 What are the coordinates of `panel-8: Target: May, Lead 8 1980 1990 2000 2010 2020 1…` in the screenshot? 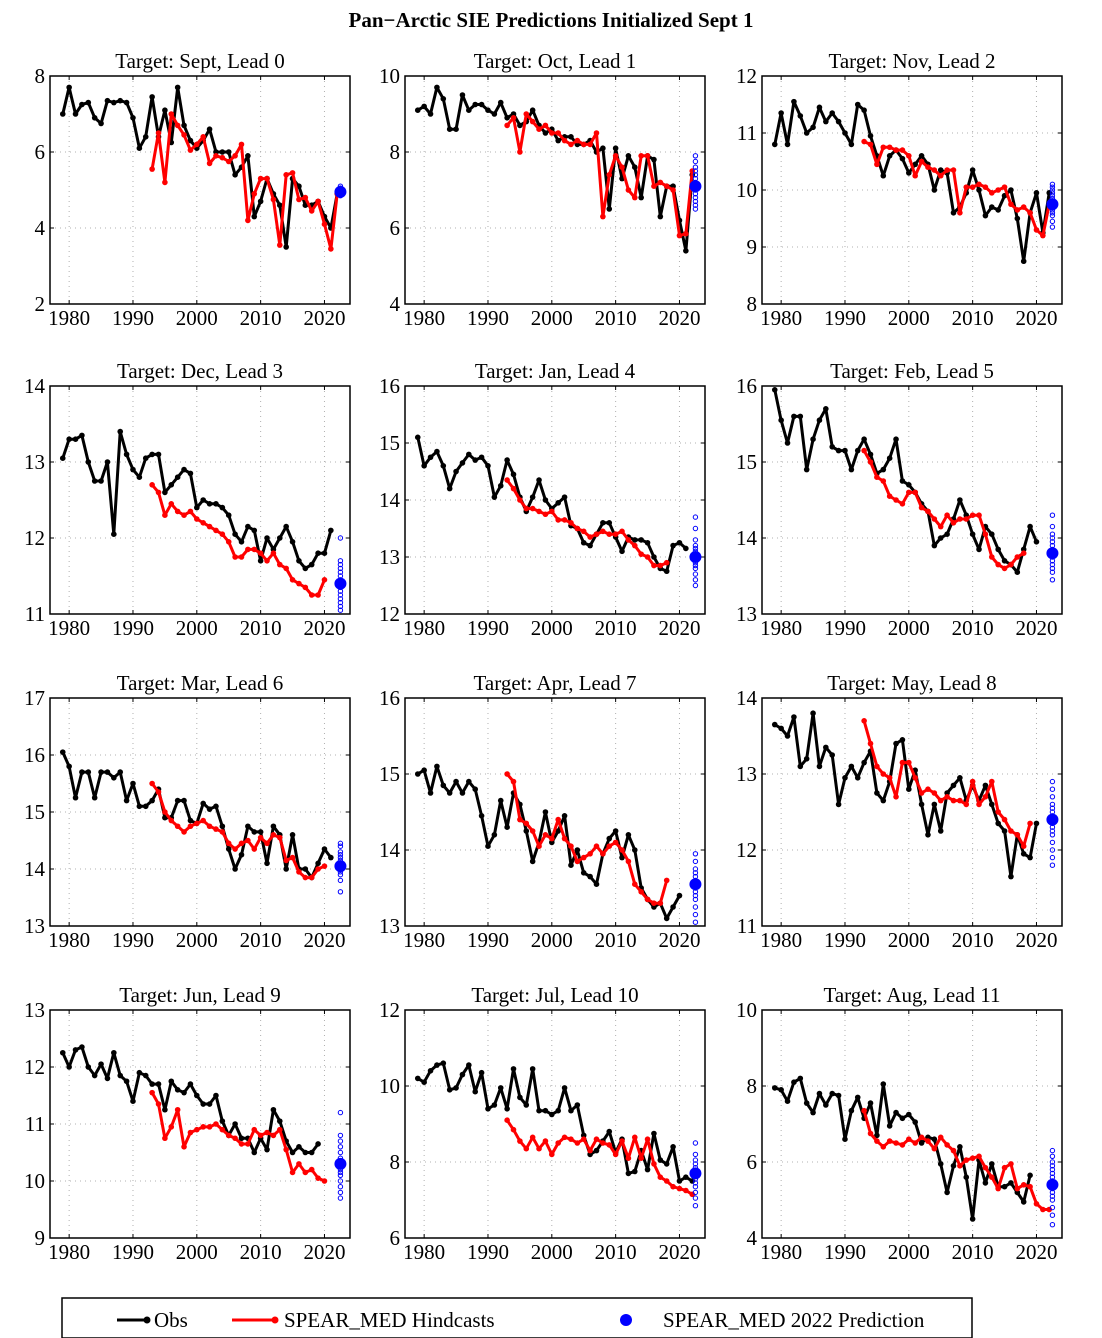 It's located at (899, 811).